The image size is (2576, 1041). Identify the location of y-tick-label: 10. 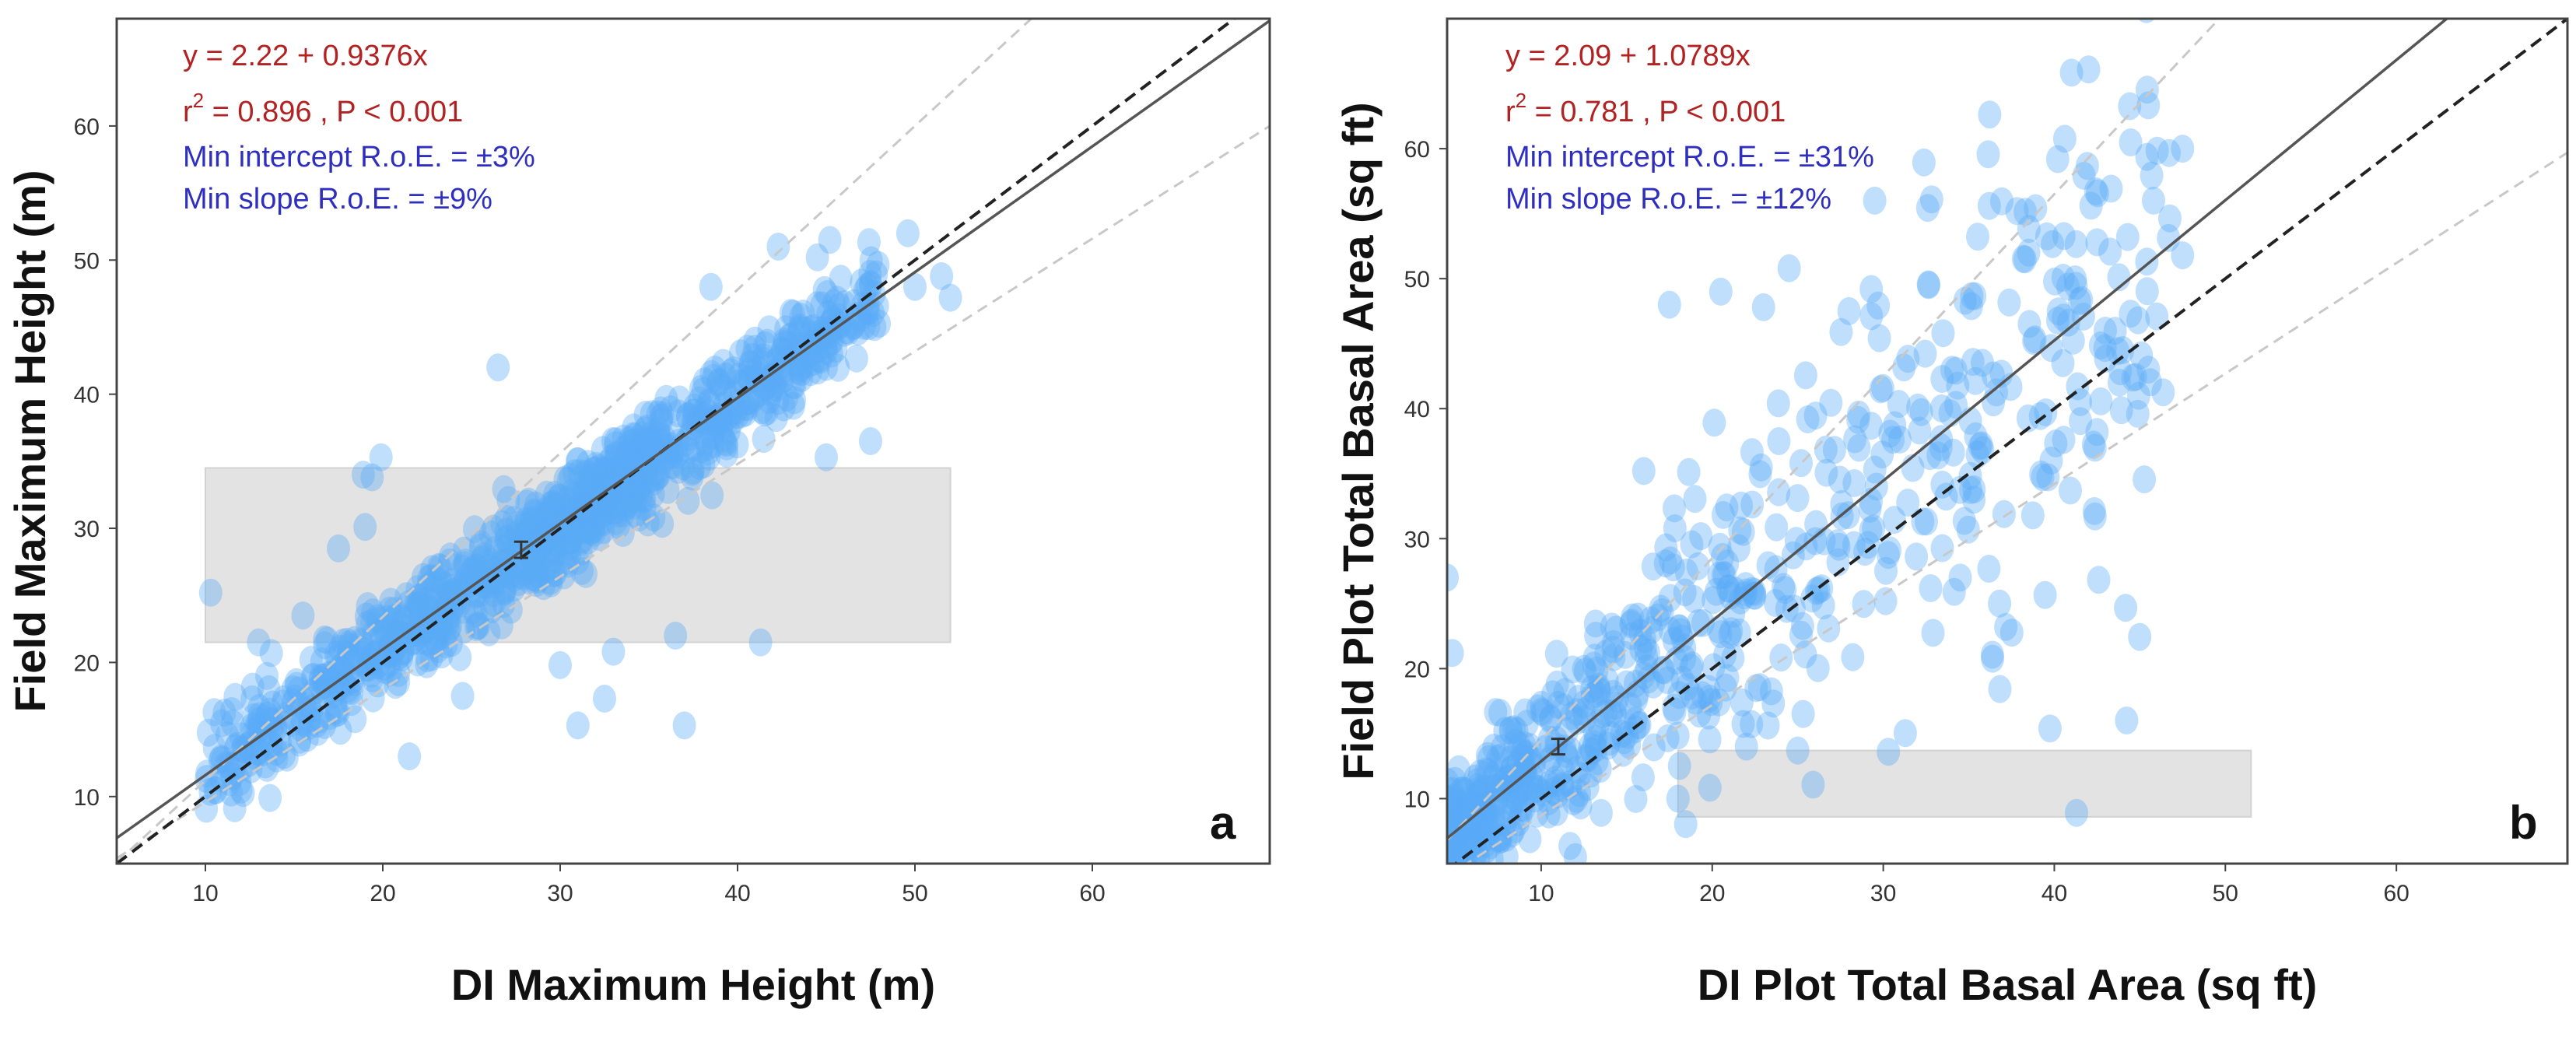
(1417, 799).